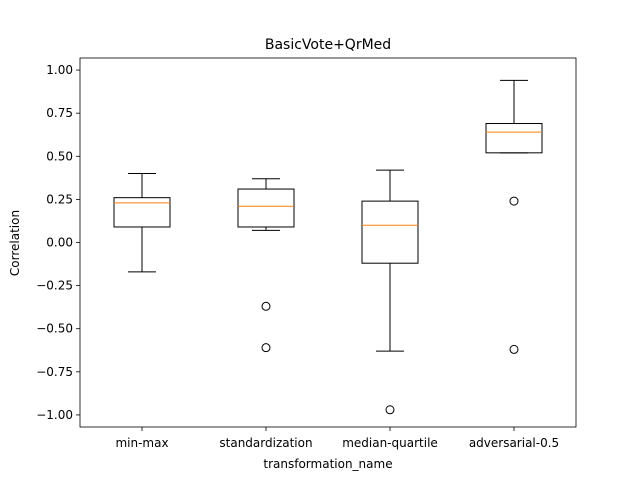 This screenshot has height=480, width=640. What do you see at coordinates (15, 243) in the screenshot?
I see `y-axis-label: Correlation` at bounding box center [15, 243].